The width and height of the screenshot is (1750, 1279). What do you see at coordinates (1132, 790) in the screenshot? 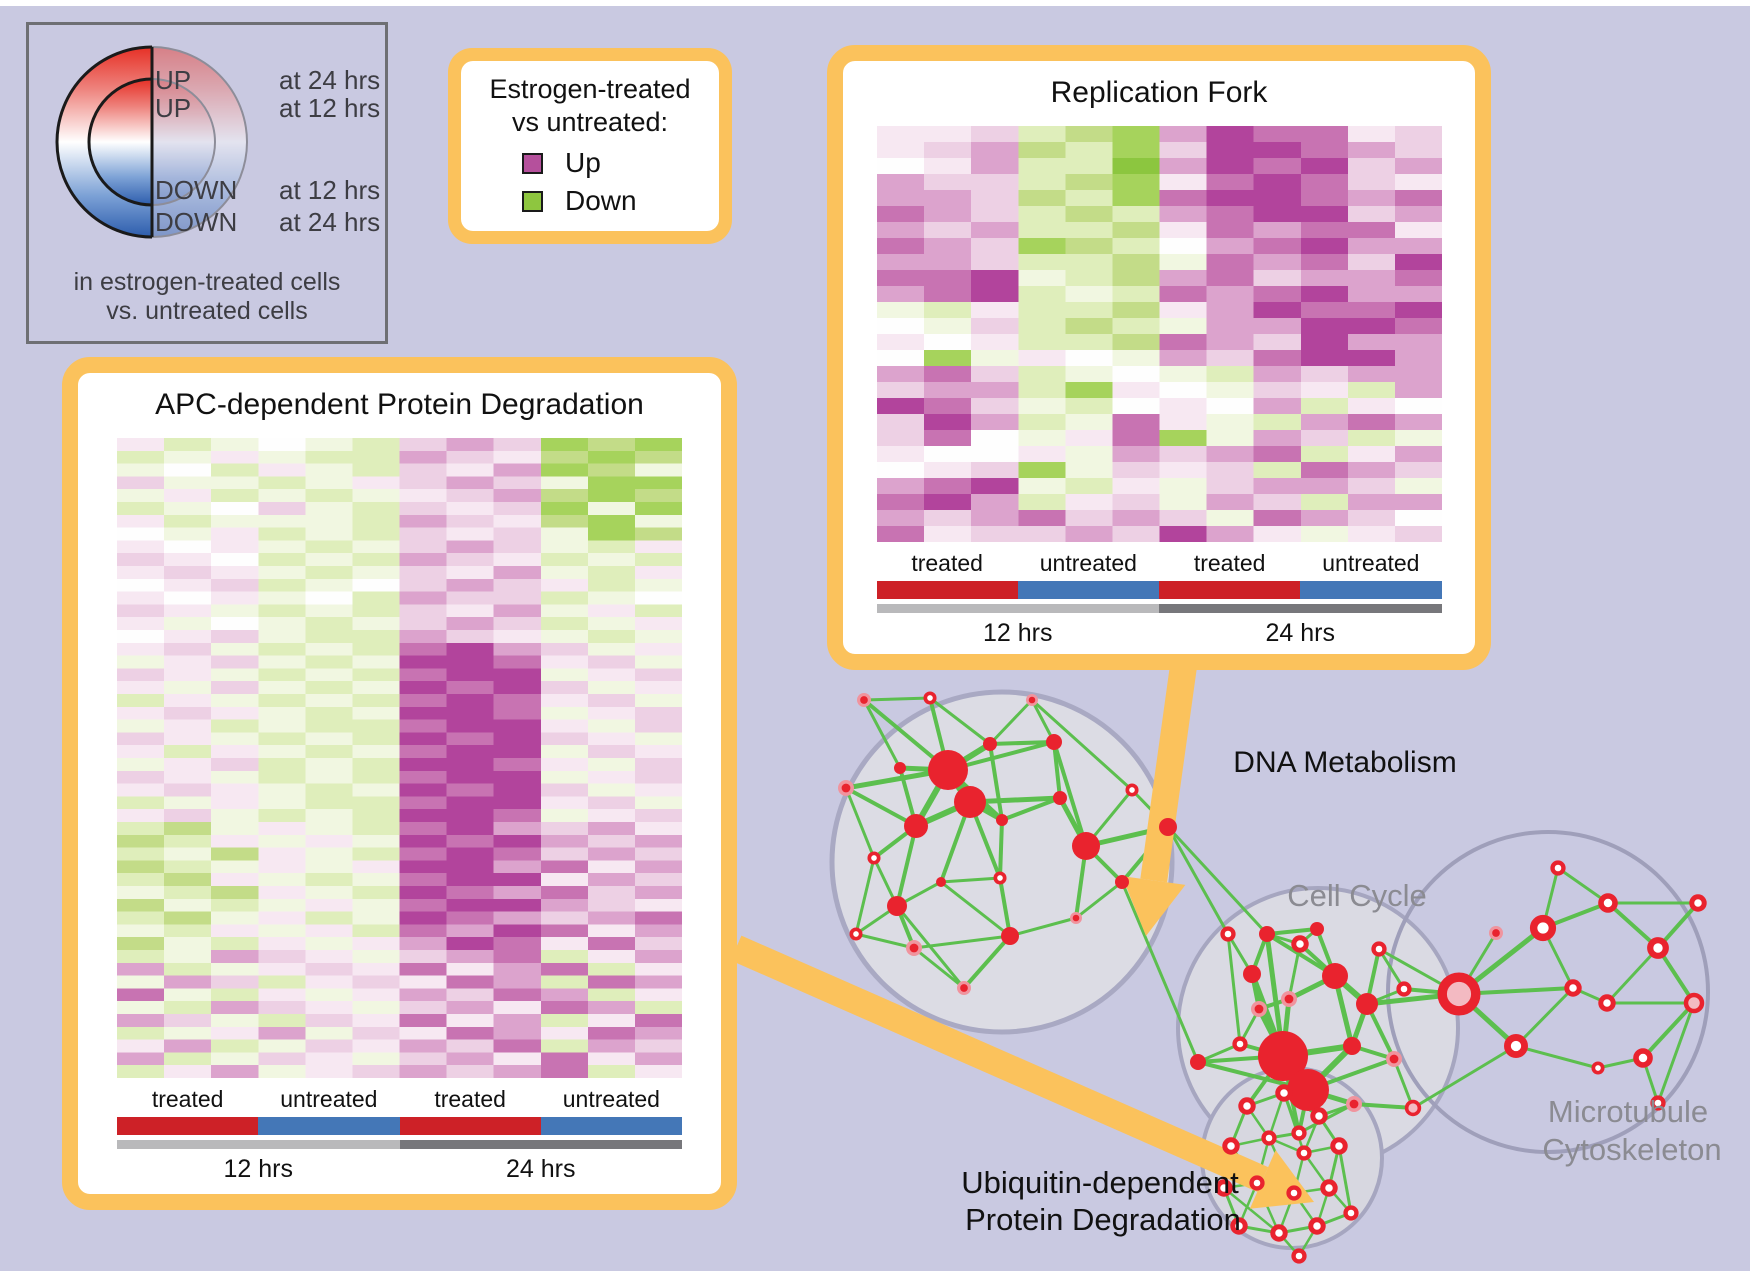
I see `network-node-ring` at bounding box center [1132, 790].